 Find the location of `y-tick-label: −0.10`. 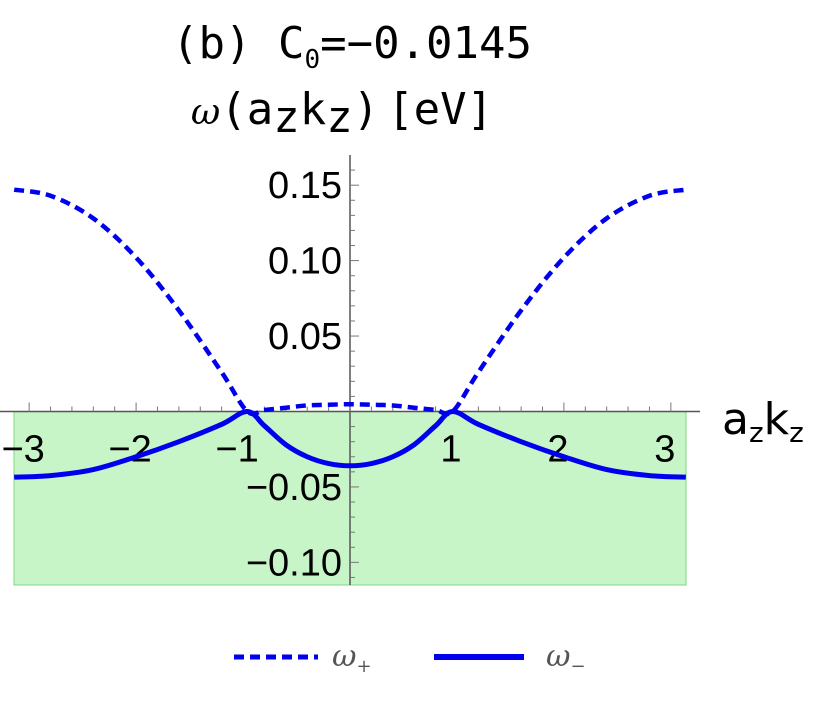

y-tick-label: −0.10 is located at coordinates (294, 563).